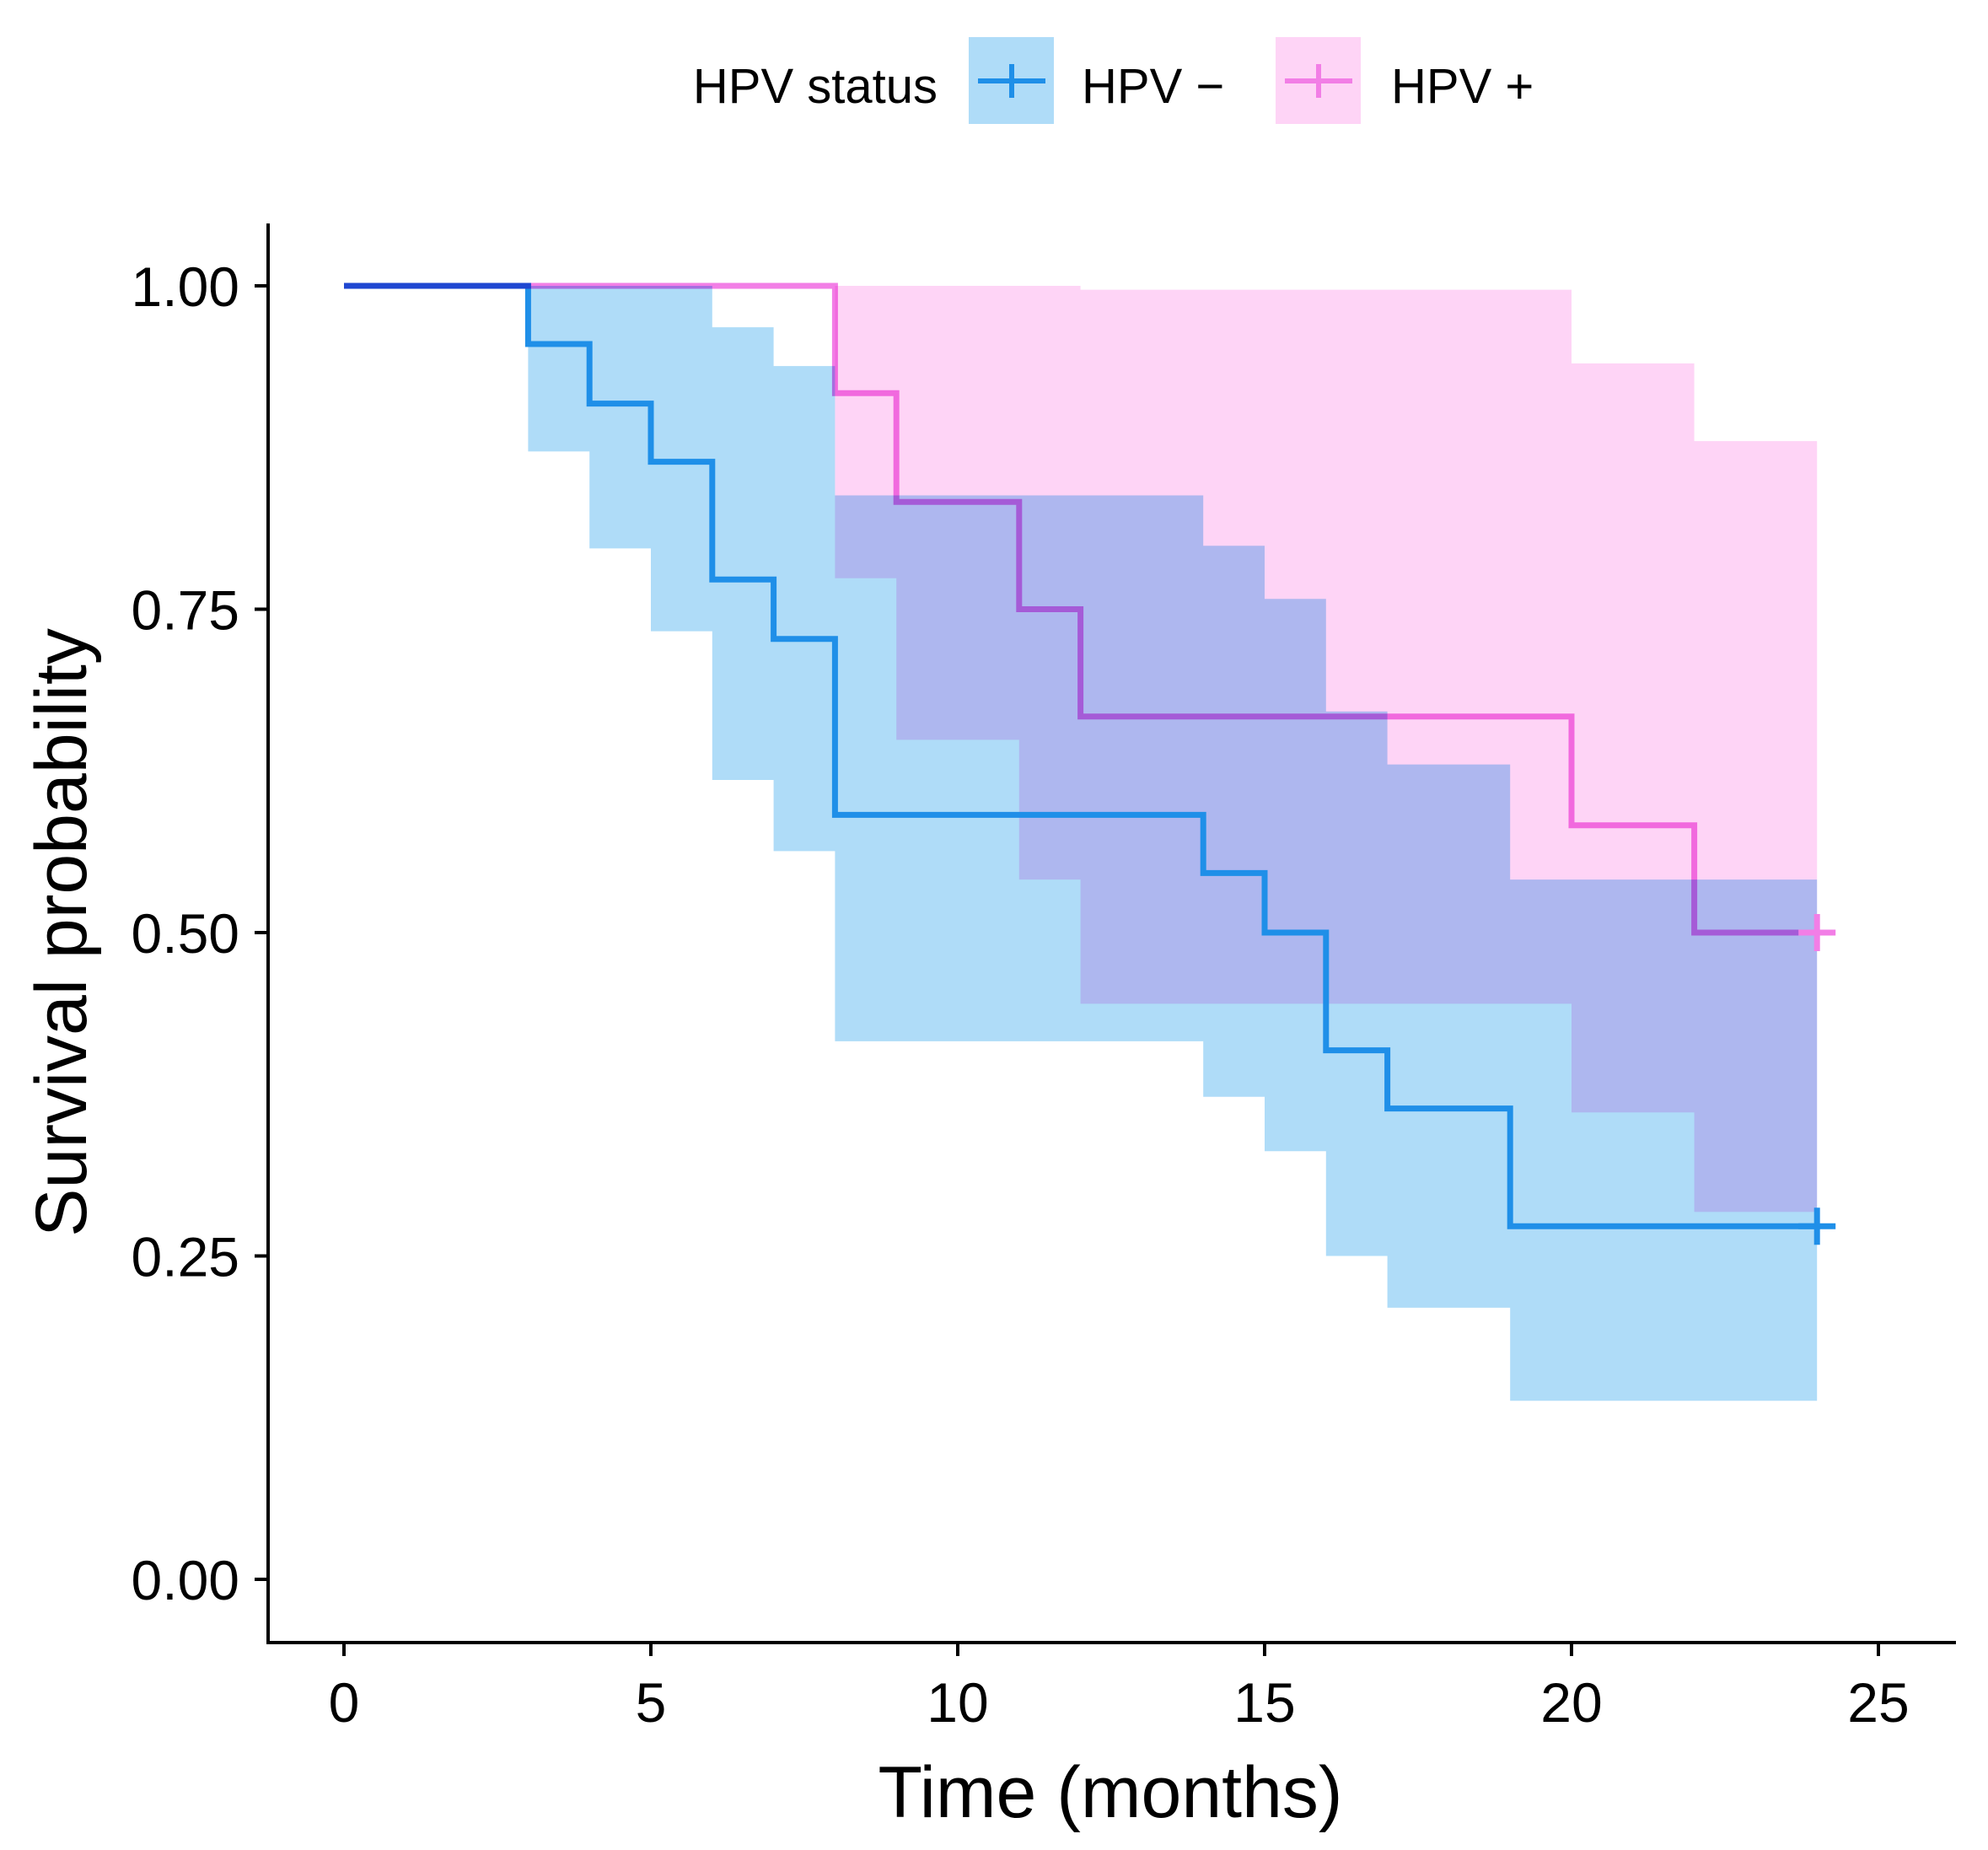  Describe the element at coordinates (1571, 1702) in the screenshot. I see `x-tick-label: 20` at that location.